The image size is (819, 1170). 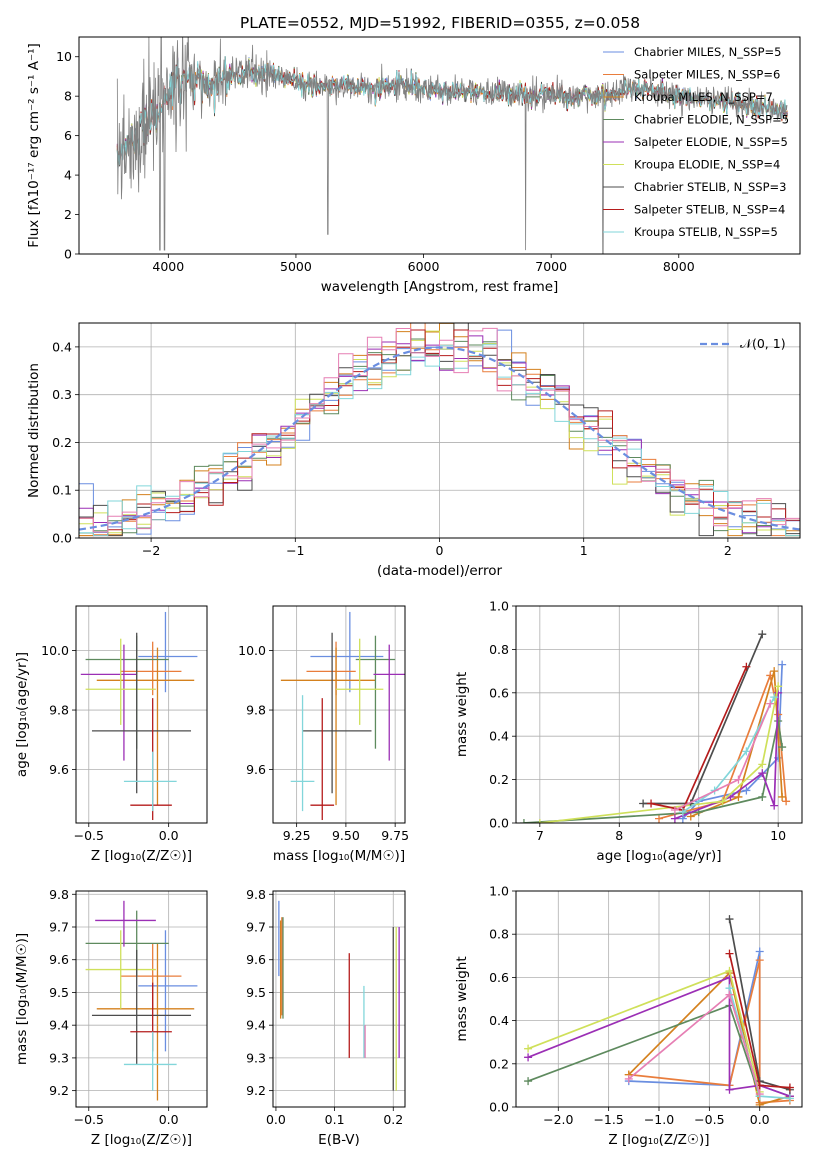 I want to click on x-tick-label: 9, so click(x=699, y=835).